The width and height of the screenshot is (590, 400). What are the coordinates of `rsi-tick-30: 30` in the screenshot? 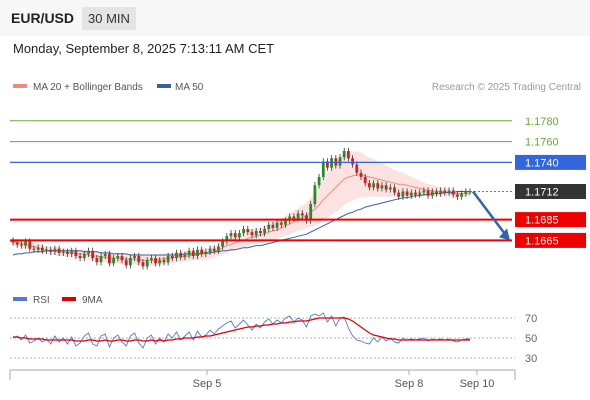 It's located at (531, 359).